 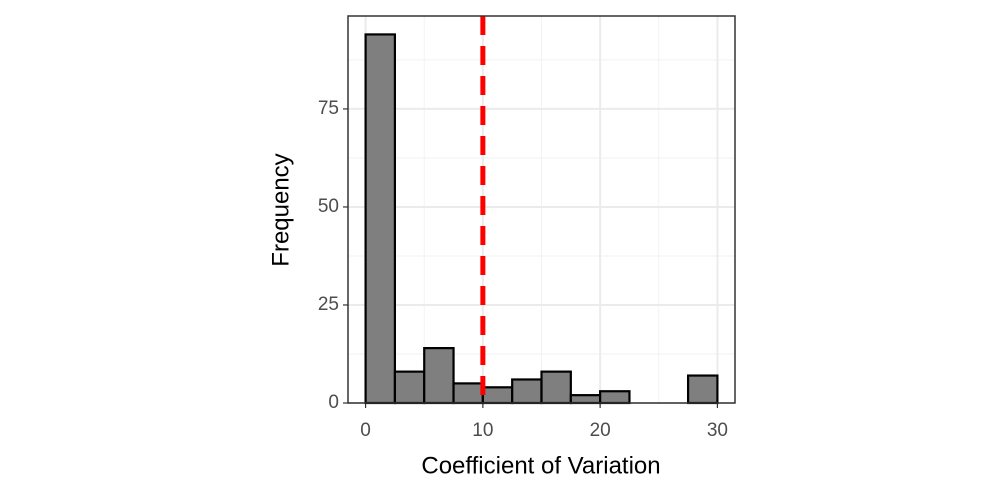 I want to click on y-tick-label: 50, so click(x=328, y=206).